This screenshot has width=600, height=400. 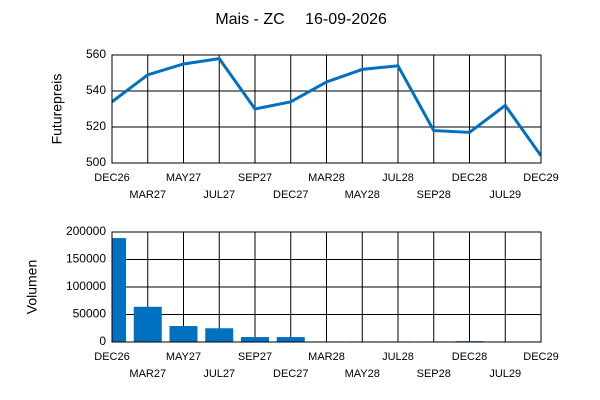 I want to click on y-tick-label: 0, so click(x=102, y=341).